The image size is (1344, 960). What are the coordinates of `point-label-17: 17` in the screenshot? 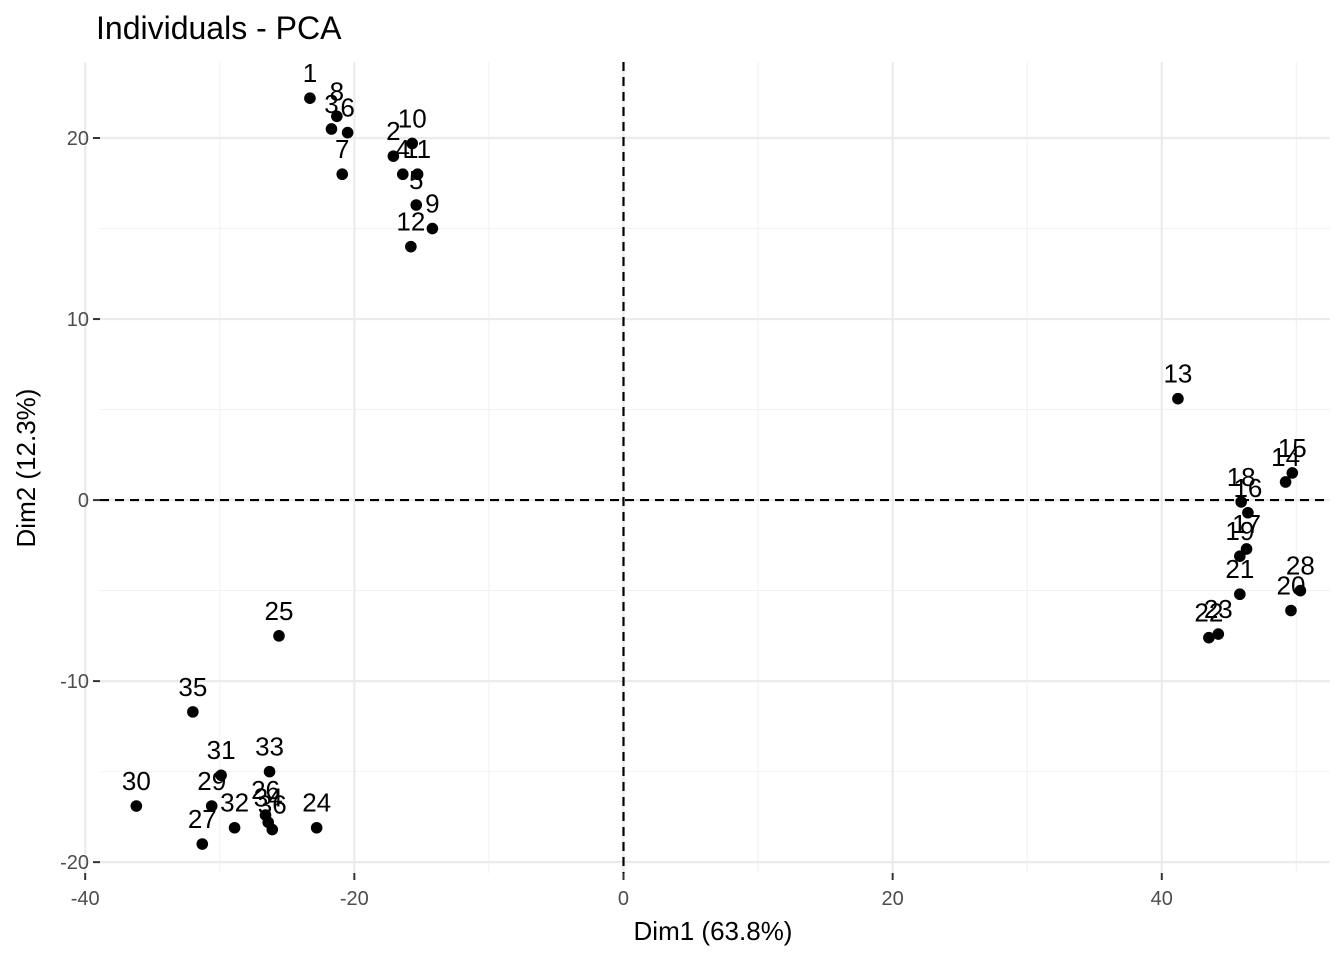 It's located at (1246, 524).